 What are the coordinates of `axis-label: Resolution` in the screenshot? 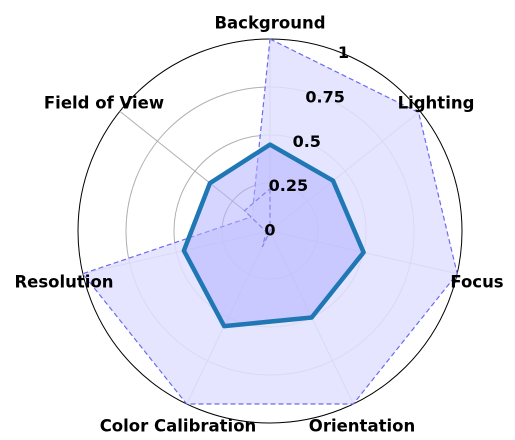 It's located at (63, 282).